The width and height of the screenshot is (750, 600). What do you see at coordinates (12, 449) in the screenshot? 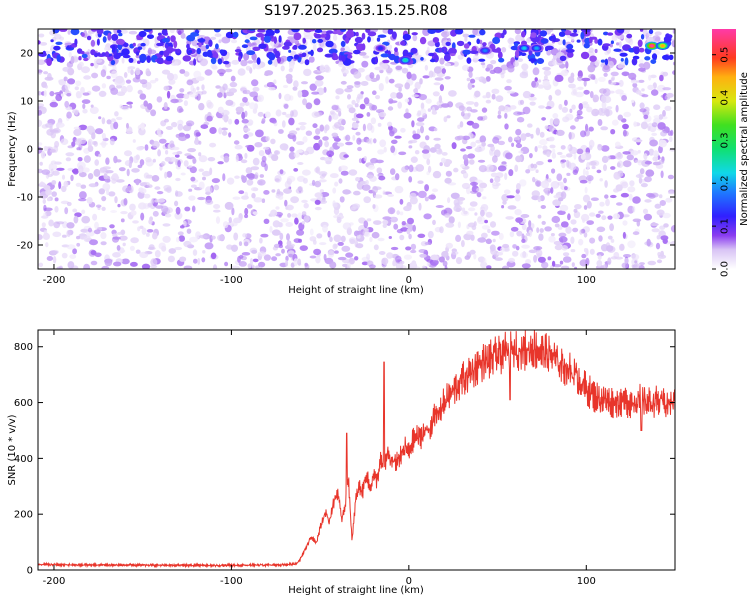
I see `snr-y-axis-label: SNR (10 * v/v)` at bounding box center [12, 449].